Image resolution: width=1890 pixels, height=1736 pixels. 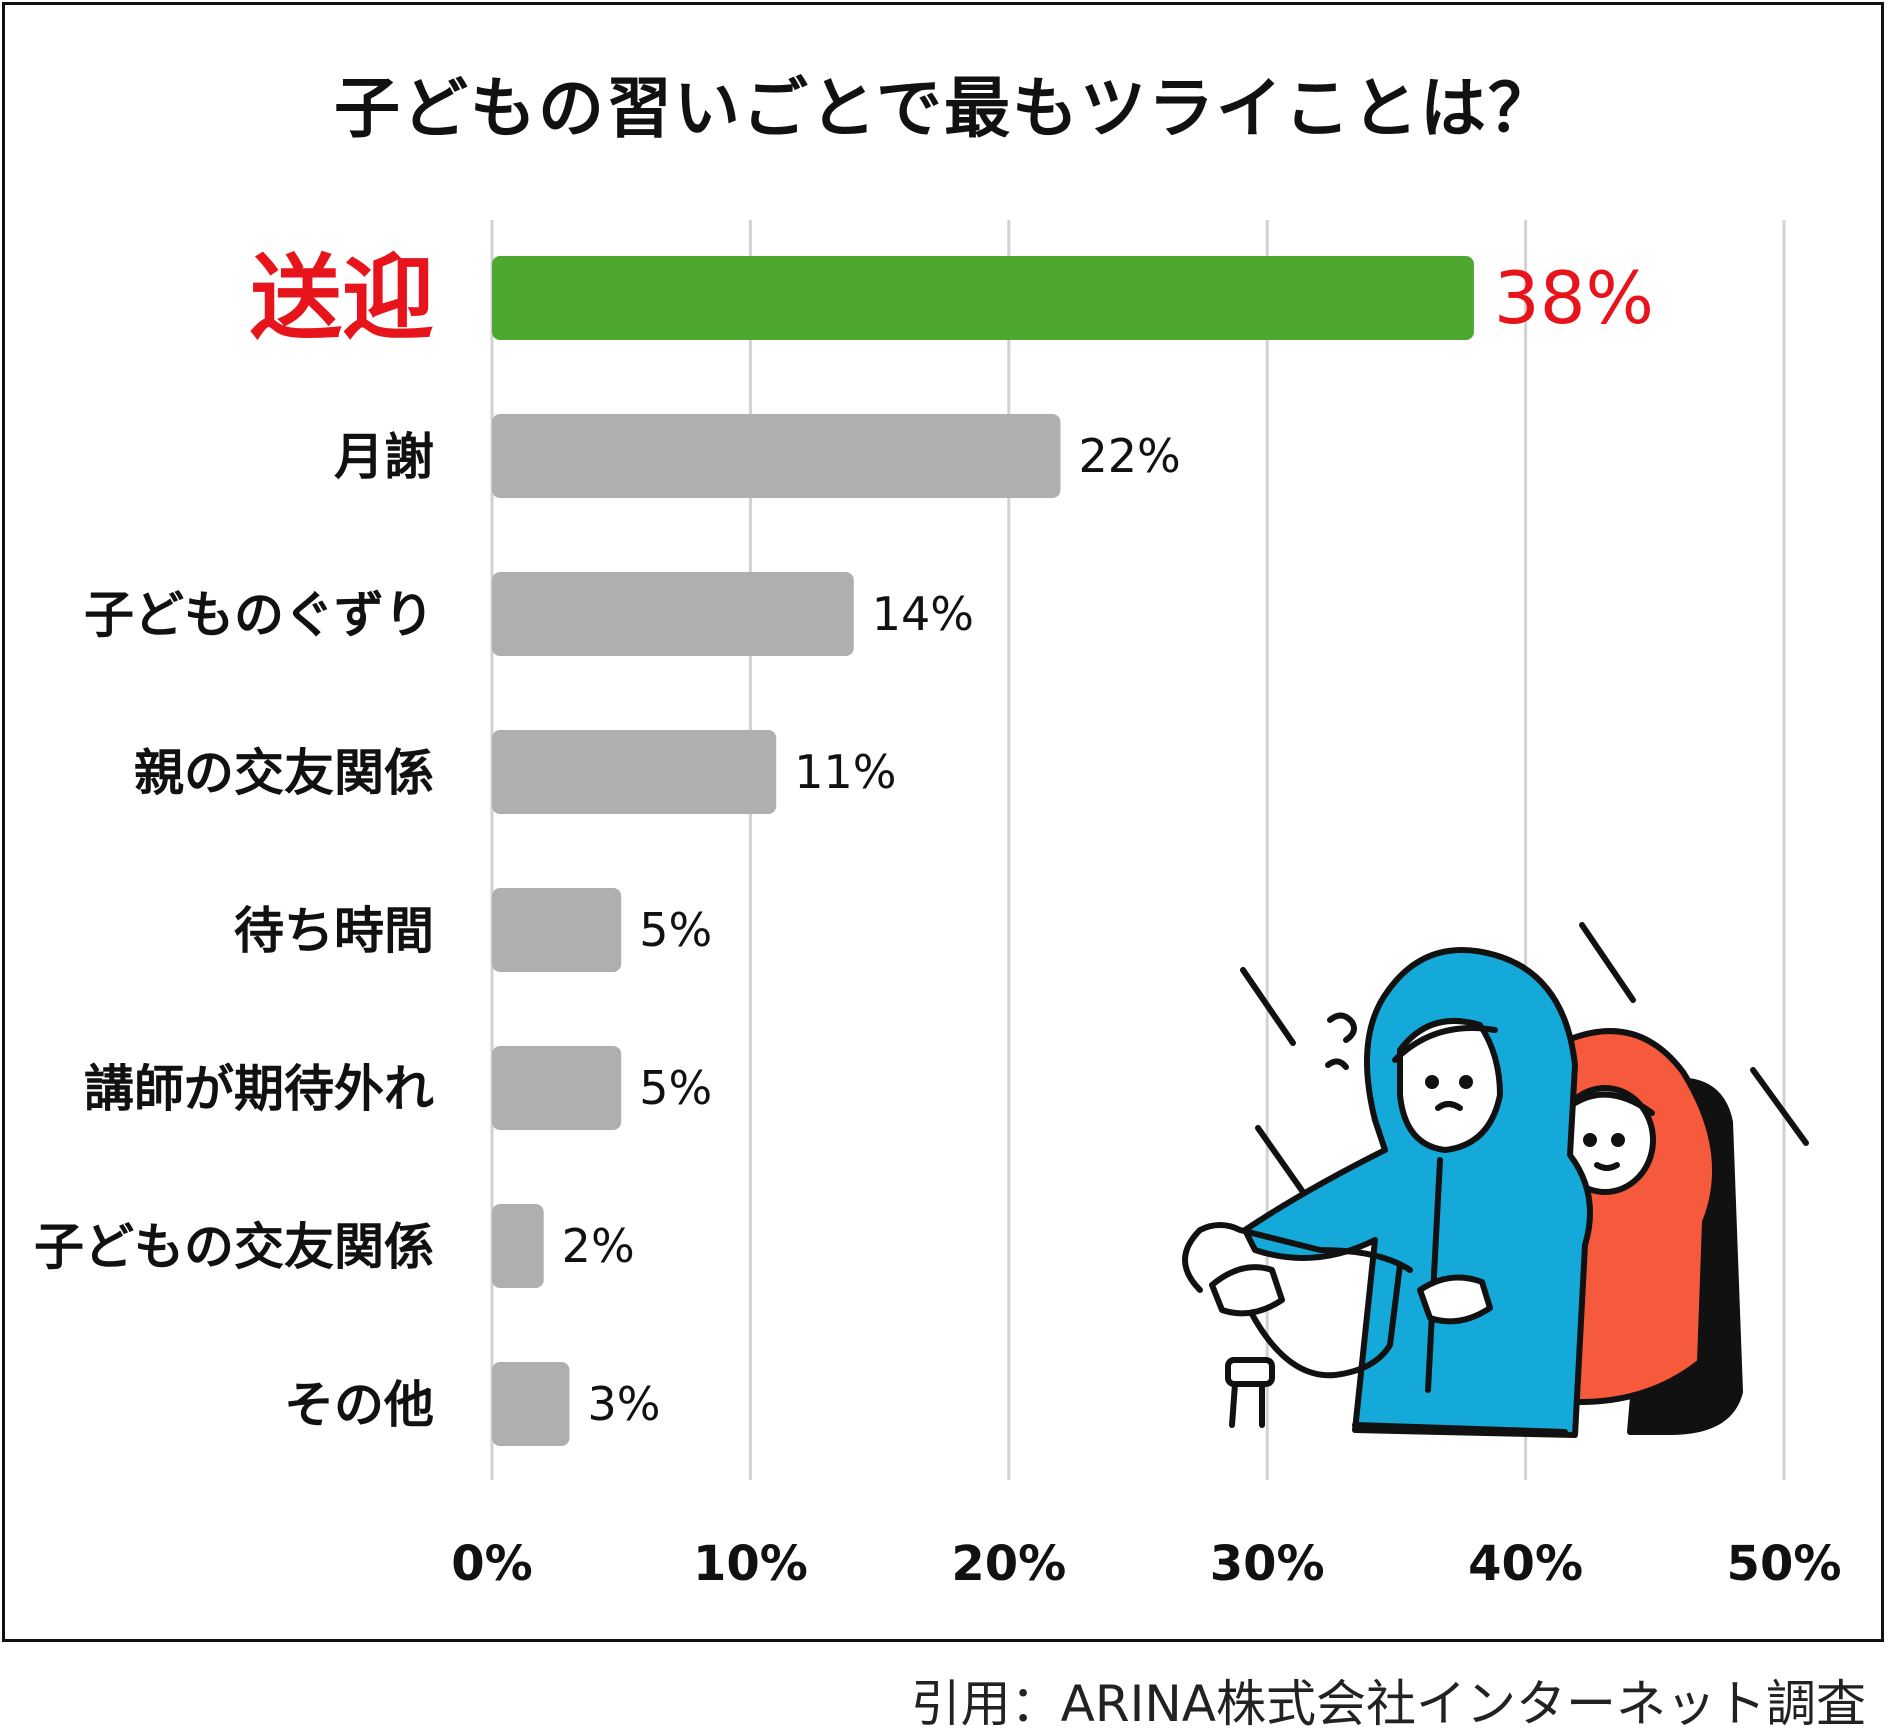 I want to click on x-tick-label: 0%, so click(x=492, y=1564).